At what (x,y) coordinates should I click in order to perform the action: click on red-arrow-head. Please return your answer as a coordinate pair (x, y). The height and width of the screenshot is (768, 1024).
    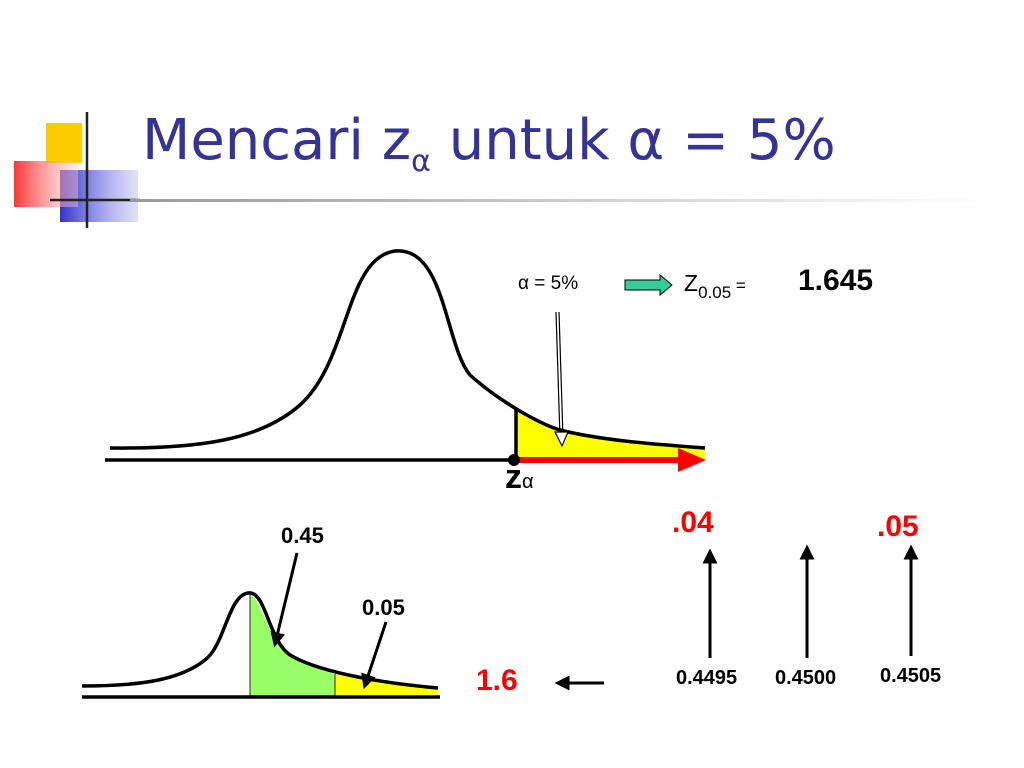
    Looking at the image, I should click on (692, 460).